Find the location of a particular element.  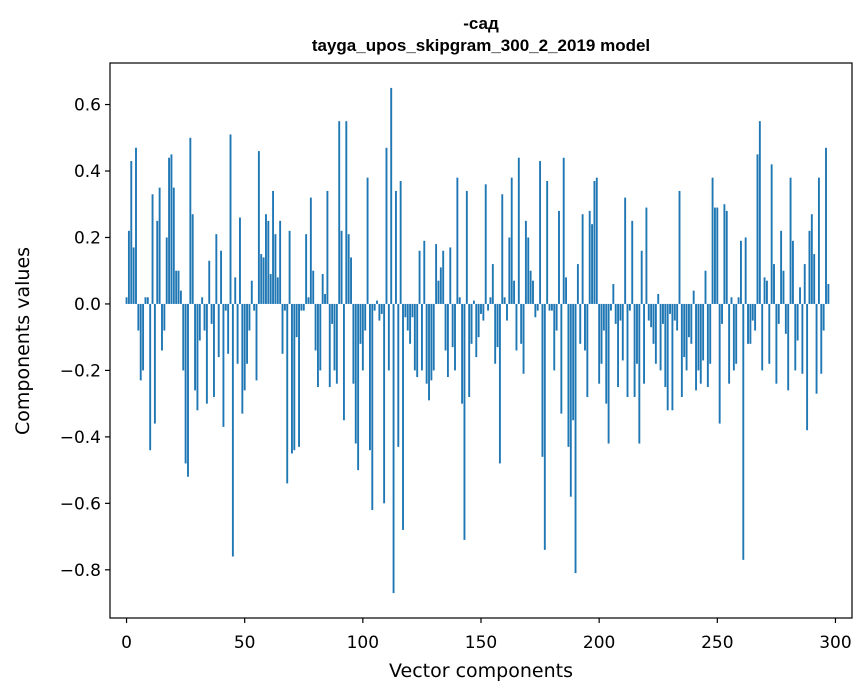

y-tick-label: 0.0 is located at coordinates (87, 305).